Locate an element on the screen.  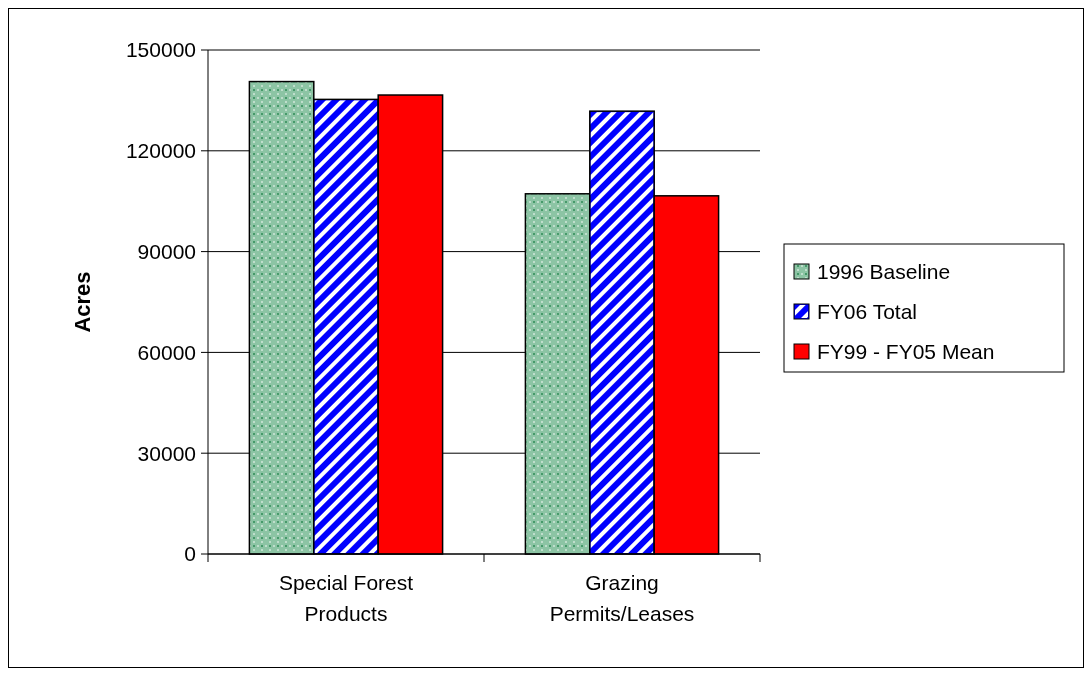
y-axis-title: Acres is located at coordinates (82, 302).